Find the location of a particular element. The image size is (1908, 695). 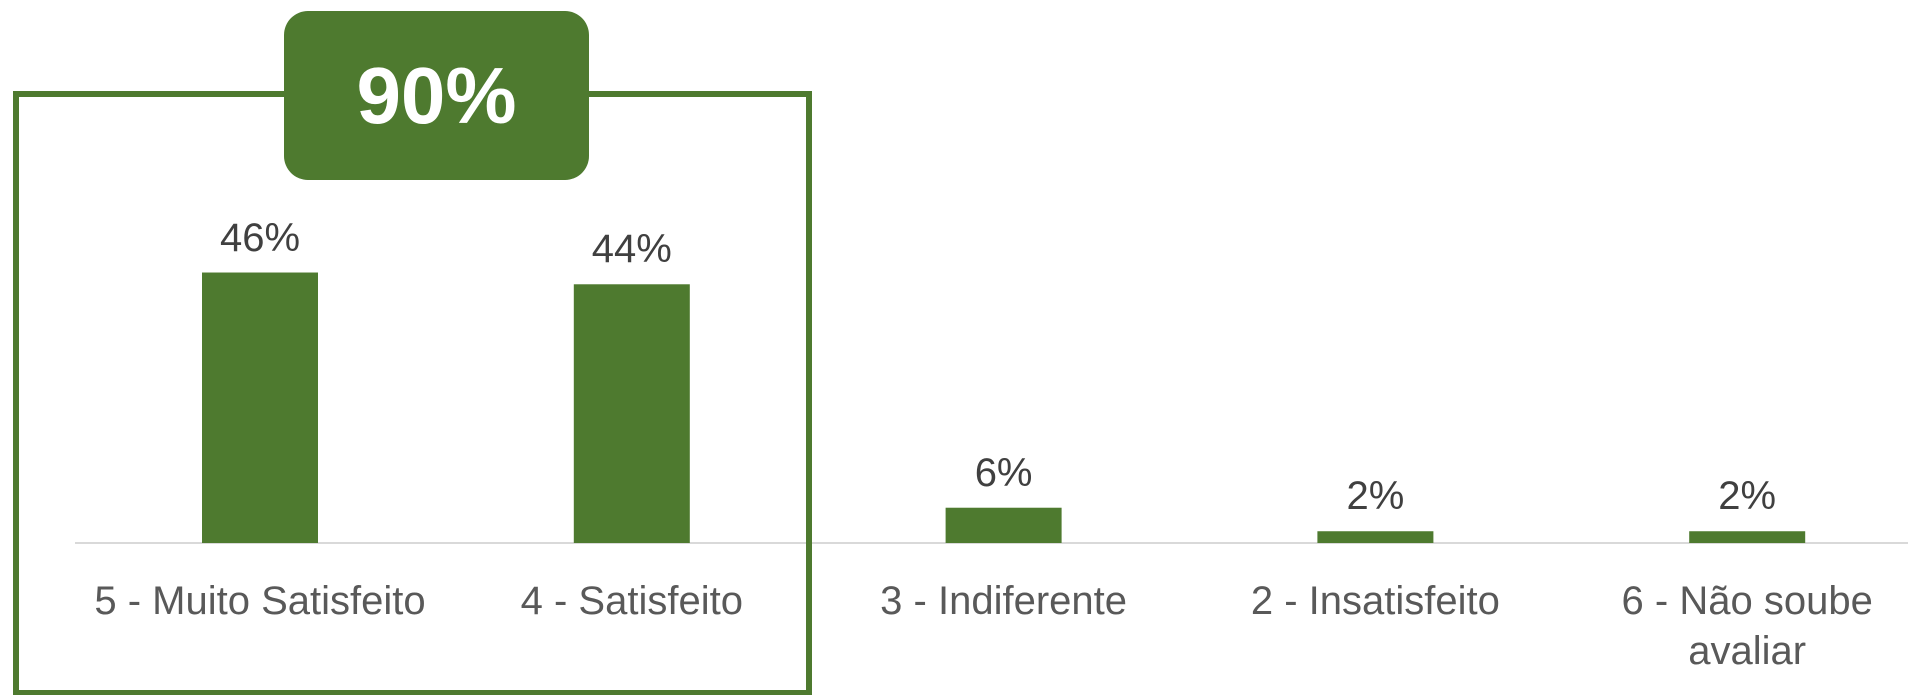

value-label: 44% is located at coordinates (631, 249).